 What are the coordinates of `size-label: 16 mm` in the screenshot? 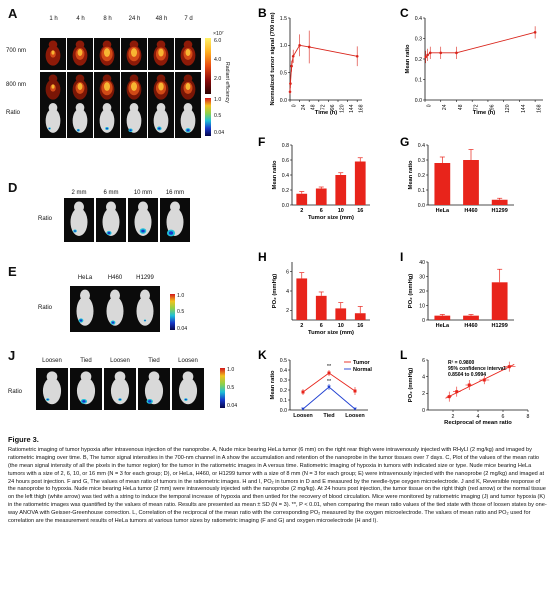 It's located at (175, 193).